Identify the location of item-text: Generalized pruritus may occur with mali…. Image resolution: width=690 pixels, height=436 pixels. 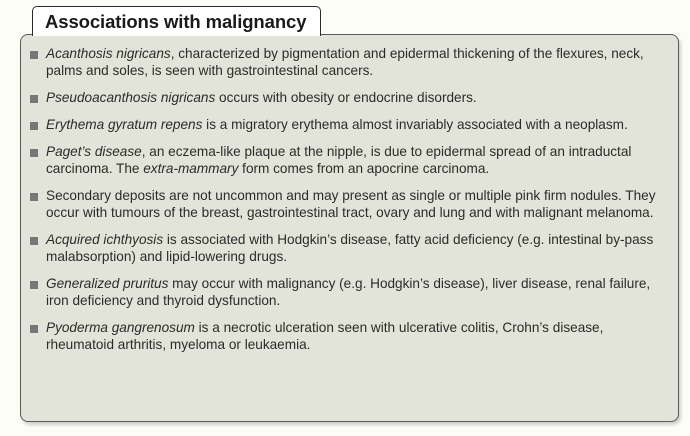
(358, 292).